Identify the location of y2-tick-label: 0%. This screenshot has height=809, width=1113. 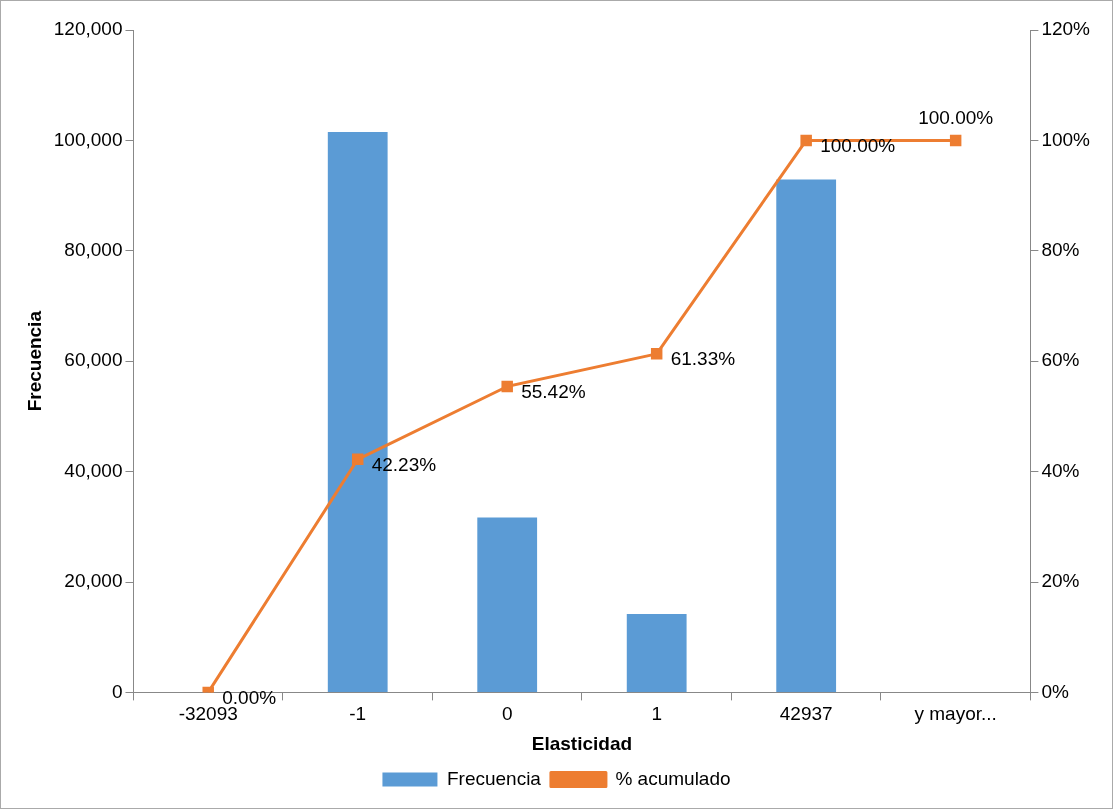
(1055, 691).